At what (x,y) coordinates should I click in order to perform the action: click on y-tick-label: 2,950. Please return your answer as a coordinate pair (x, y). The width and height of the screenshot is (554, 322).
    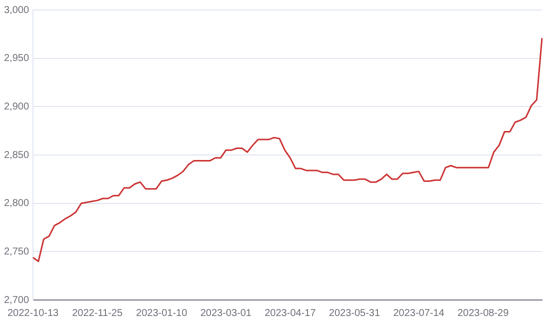
    Looking at the image, I should click on (17, 58).